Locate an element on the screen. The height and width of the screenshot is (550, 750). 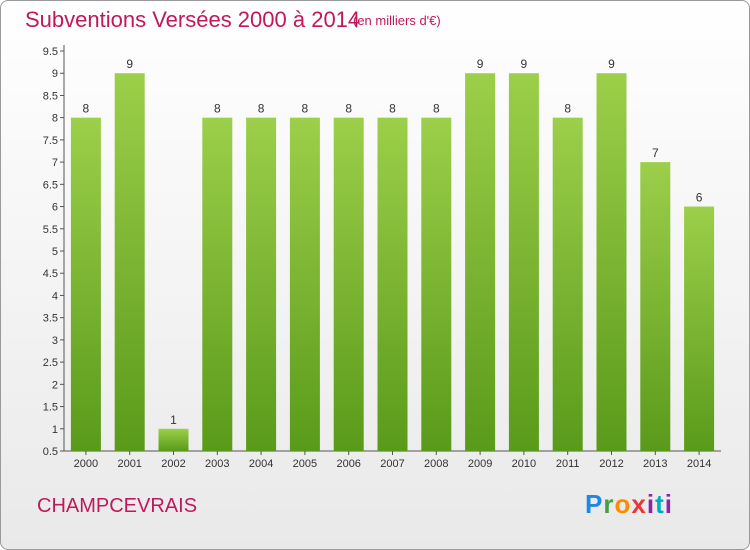
y-tick-label: 8 is located at coordinates (55, 119).